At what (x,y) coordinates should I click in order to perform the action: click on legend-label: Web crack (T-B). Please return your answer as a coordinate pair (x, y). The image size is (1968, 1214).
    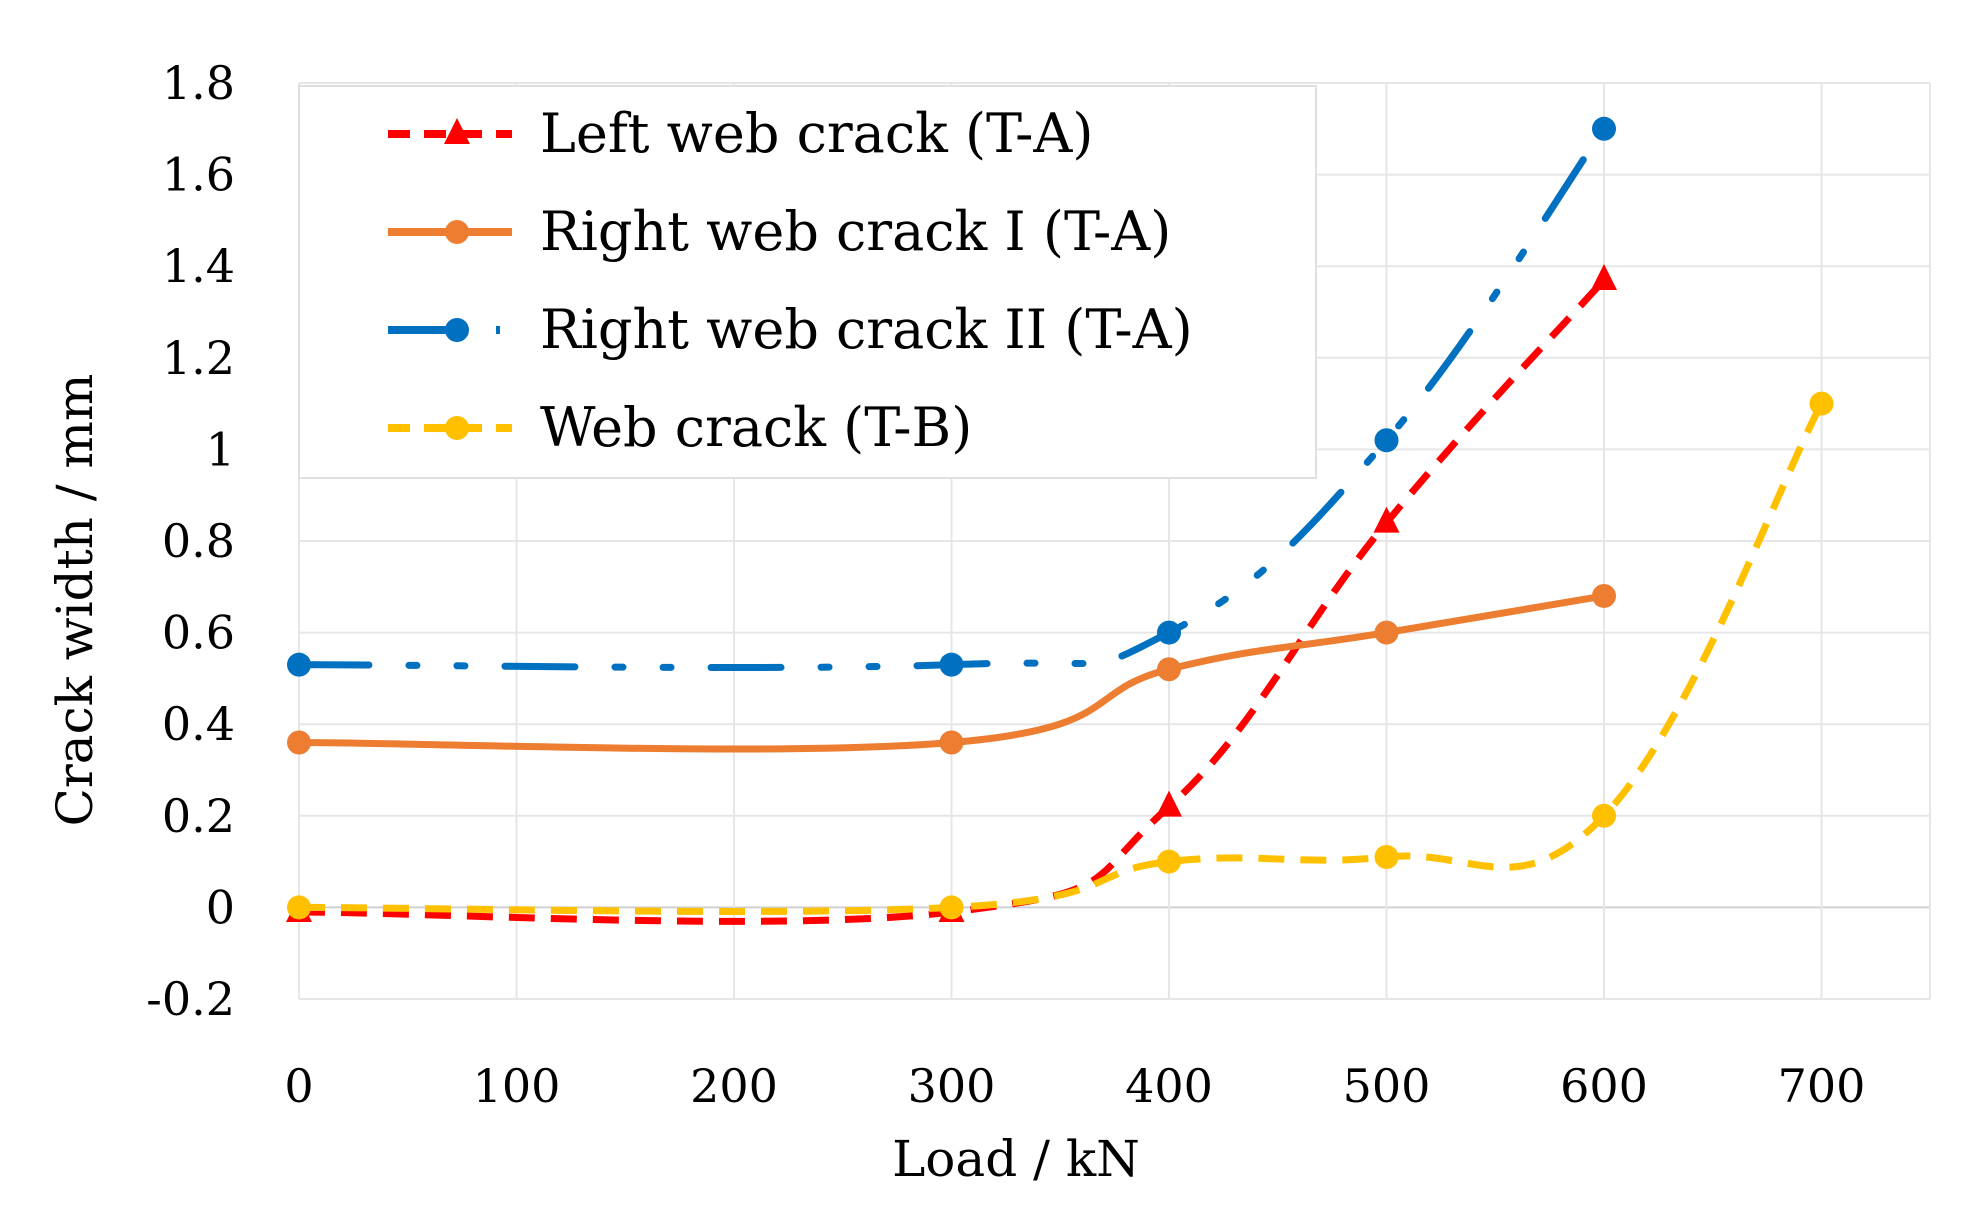
    Looking at the image, I should click on (756, 427).